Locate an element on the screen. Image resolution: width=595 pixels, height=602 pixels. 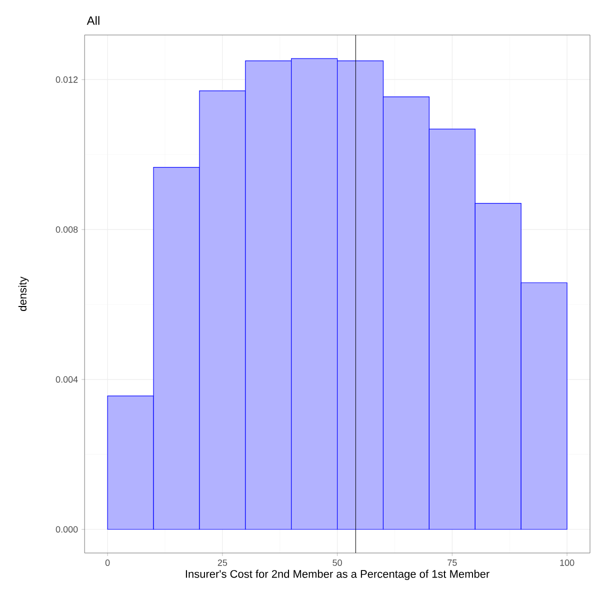
x-tick-label: 100 is located at coordinates (567, 563).